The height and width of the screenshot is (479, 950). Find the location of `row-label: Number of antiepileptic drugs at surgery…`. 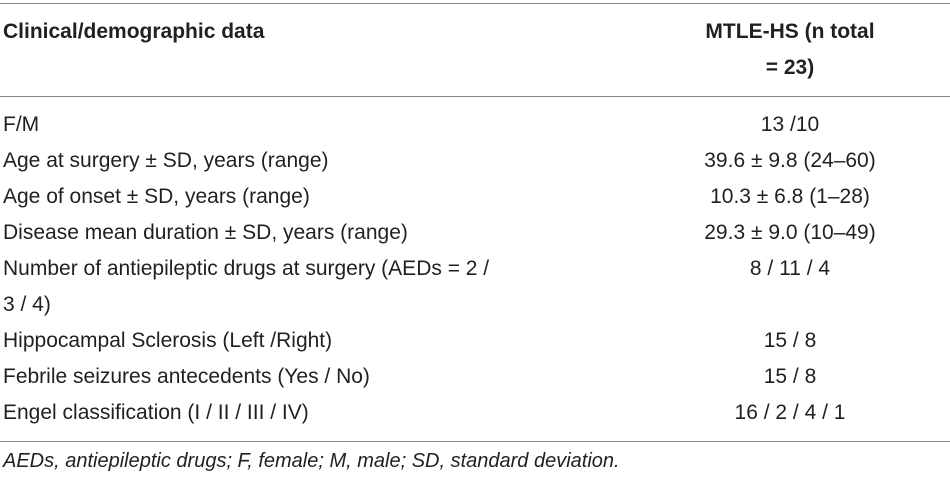

row-label: Number of antiepileptic drugs at surgery… is located at coordinates (315, 287).